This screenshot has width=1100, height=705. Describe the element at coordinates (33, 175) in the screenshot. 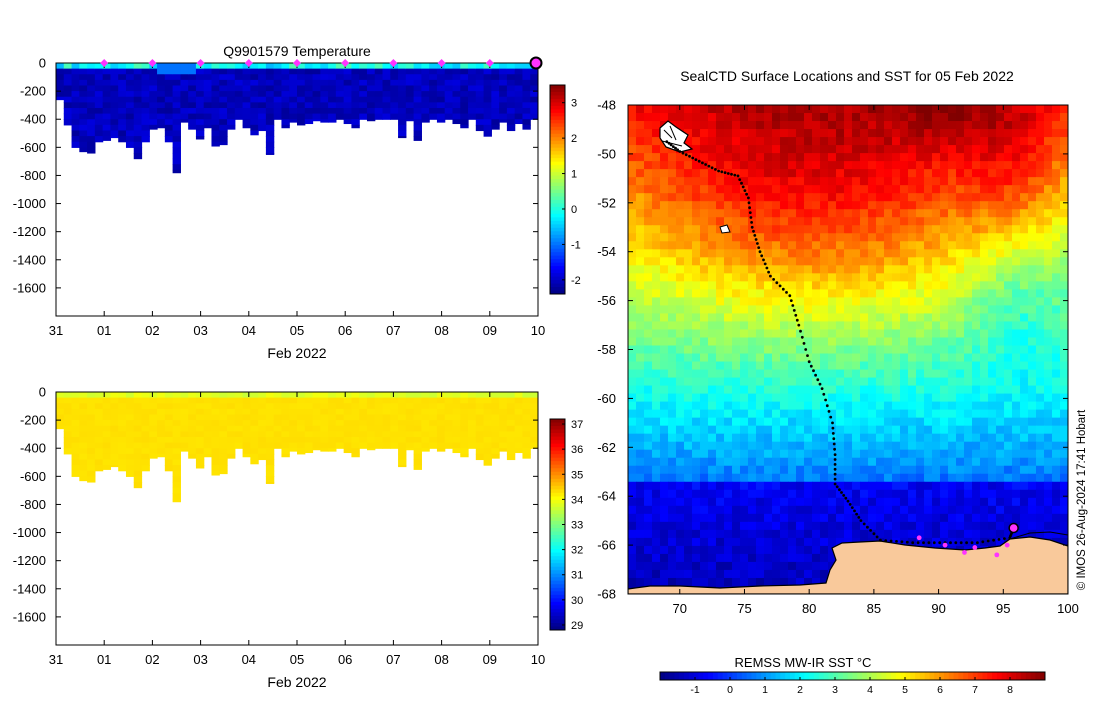

I see `y-tick-label: -800` at that location.